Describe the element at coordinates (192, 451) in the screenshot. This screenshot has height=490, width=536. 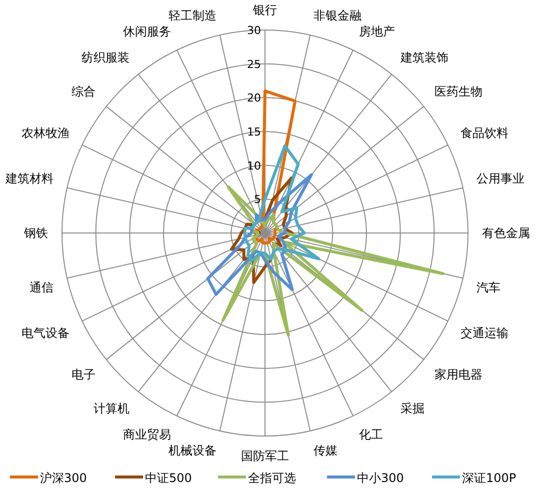
I see `spoke-label: 机械设备` at that location.